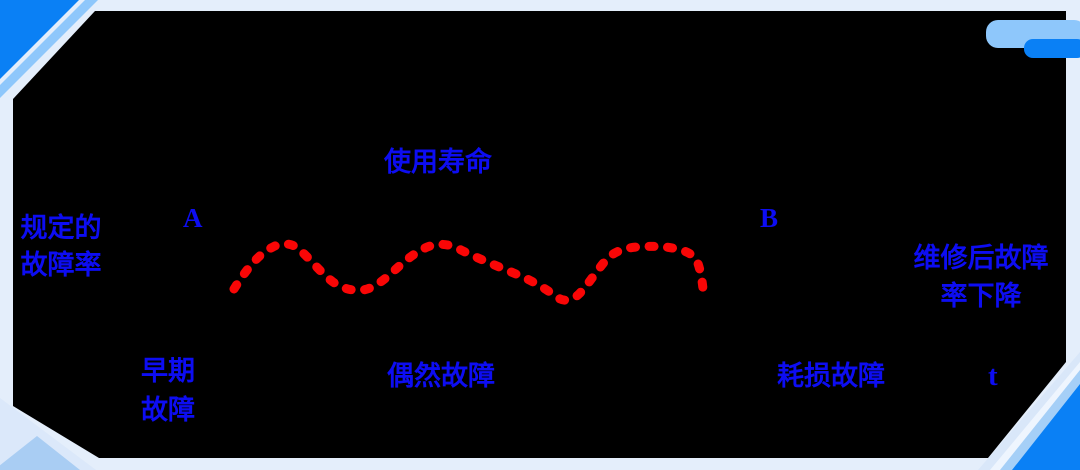 The height and width of the screenshot is (470, 1080). I want to click on failure-rate-curve, so click(468, 272).